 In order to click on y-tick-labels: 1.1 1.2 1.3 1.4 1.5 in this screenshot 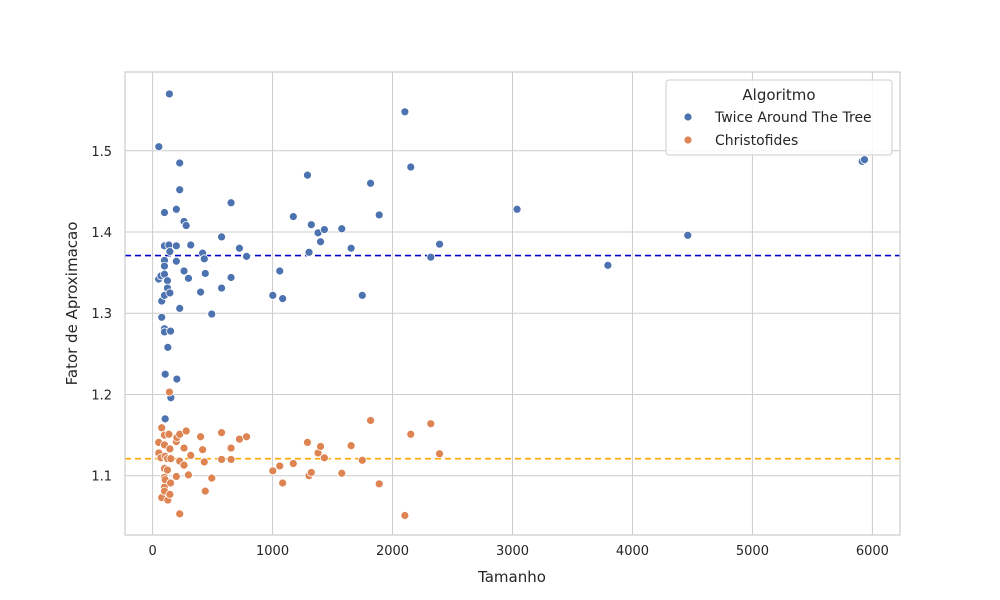, I will do `click(101, 315)`.